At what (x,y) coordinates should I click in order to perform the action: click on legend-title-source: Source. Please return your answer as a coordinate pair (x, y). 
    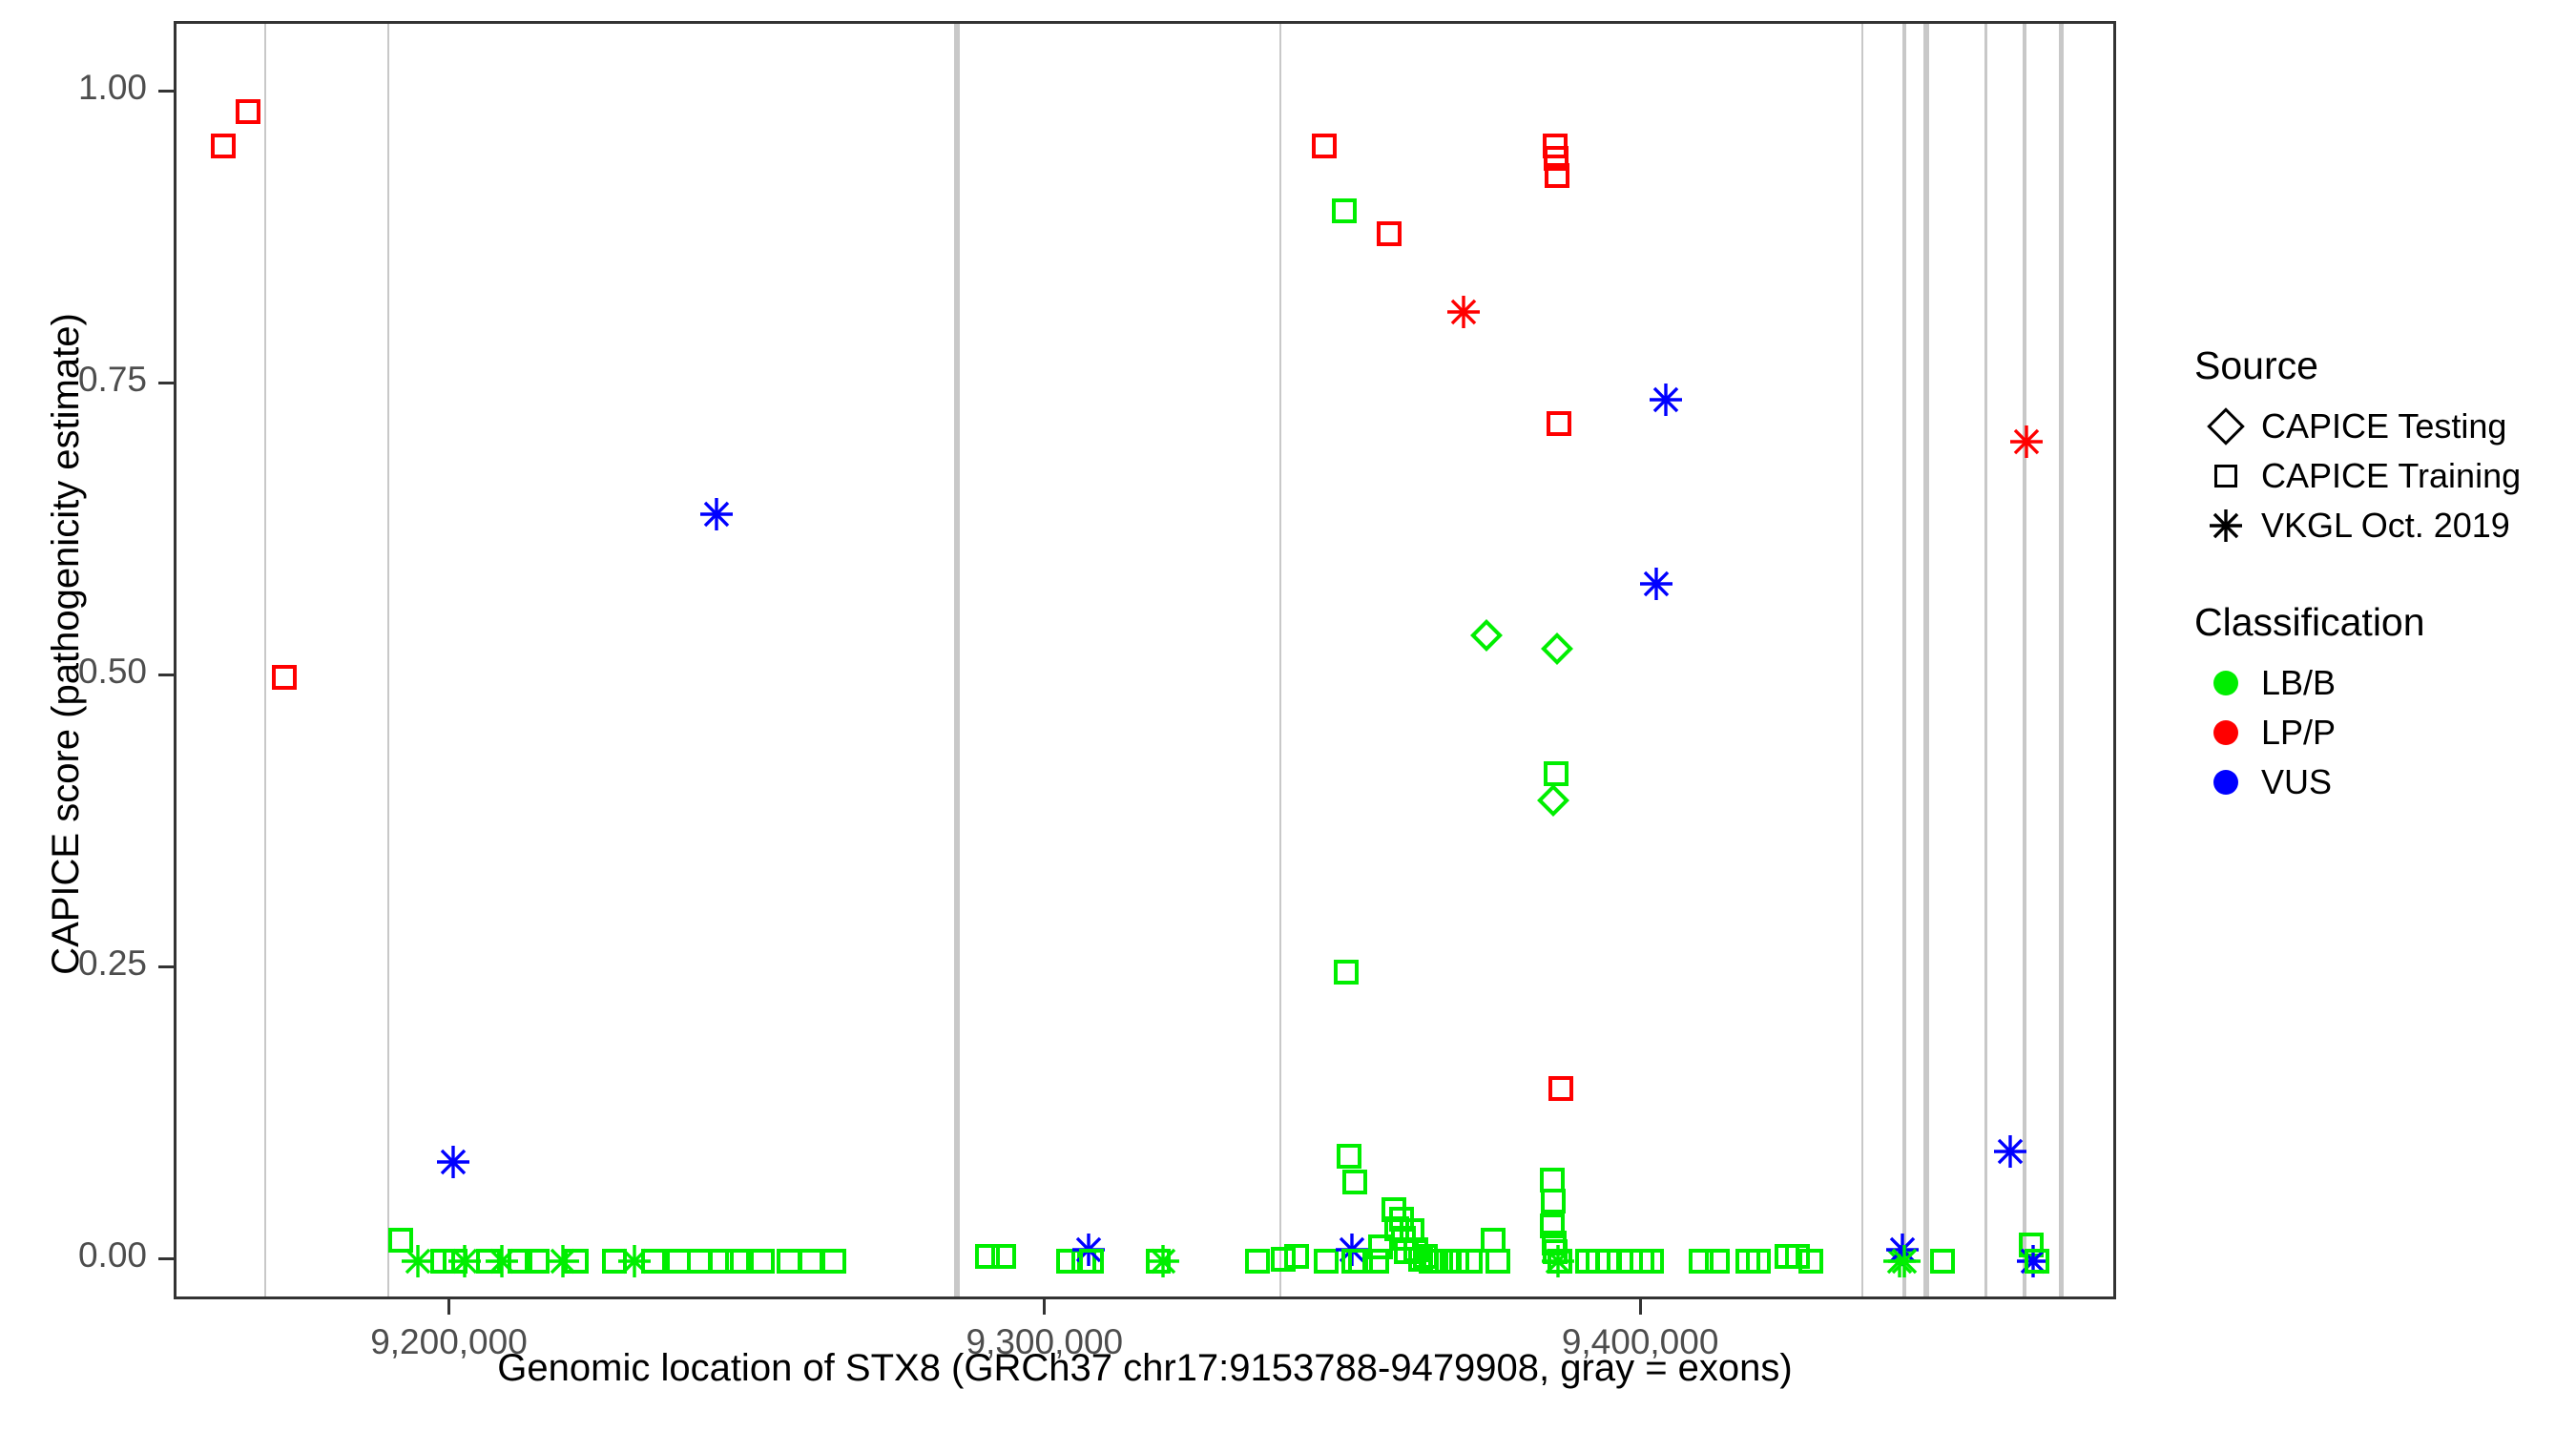
    Looking at the image, I should click on (2256, 365).